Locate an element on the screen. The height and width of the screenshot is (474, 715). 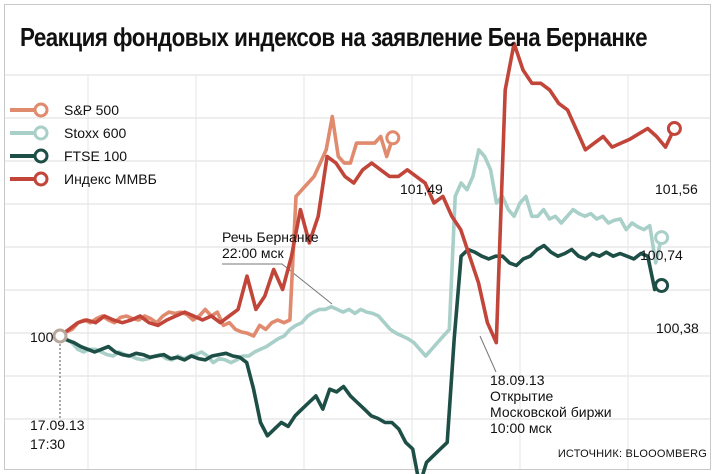
series-end-marker-sp500 is located at coordinates (393, 138).